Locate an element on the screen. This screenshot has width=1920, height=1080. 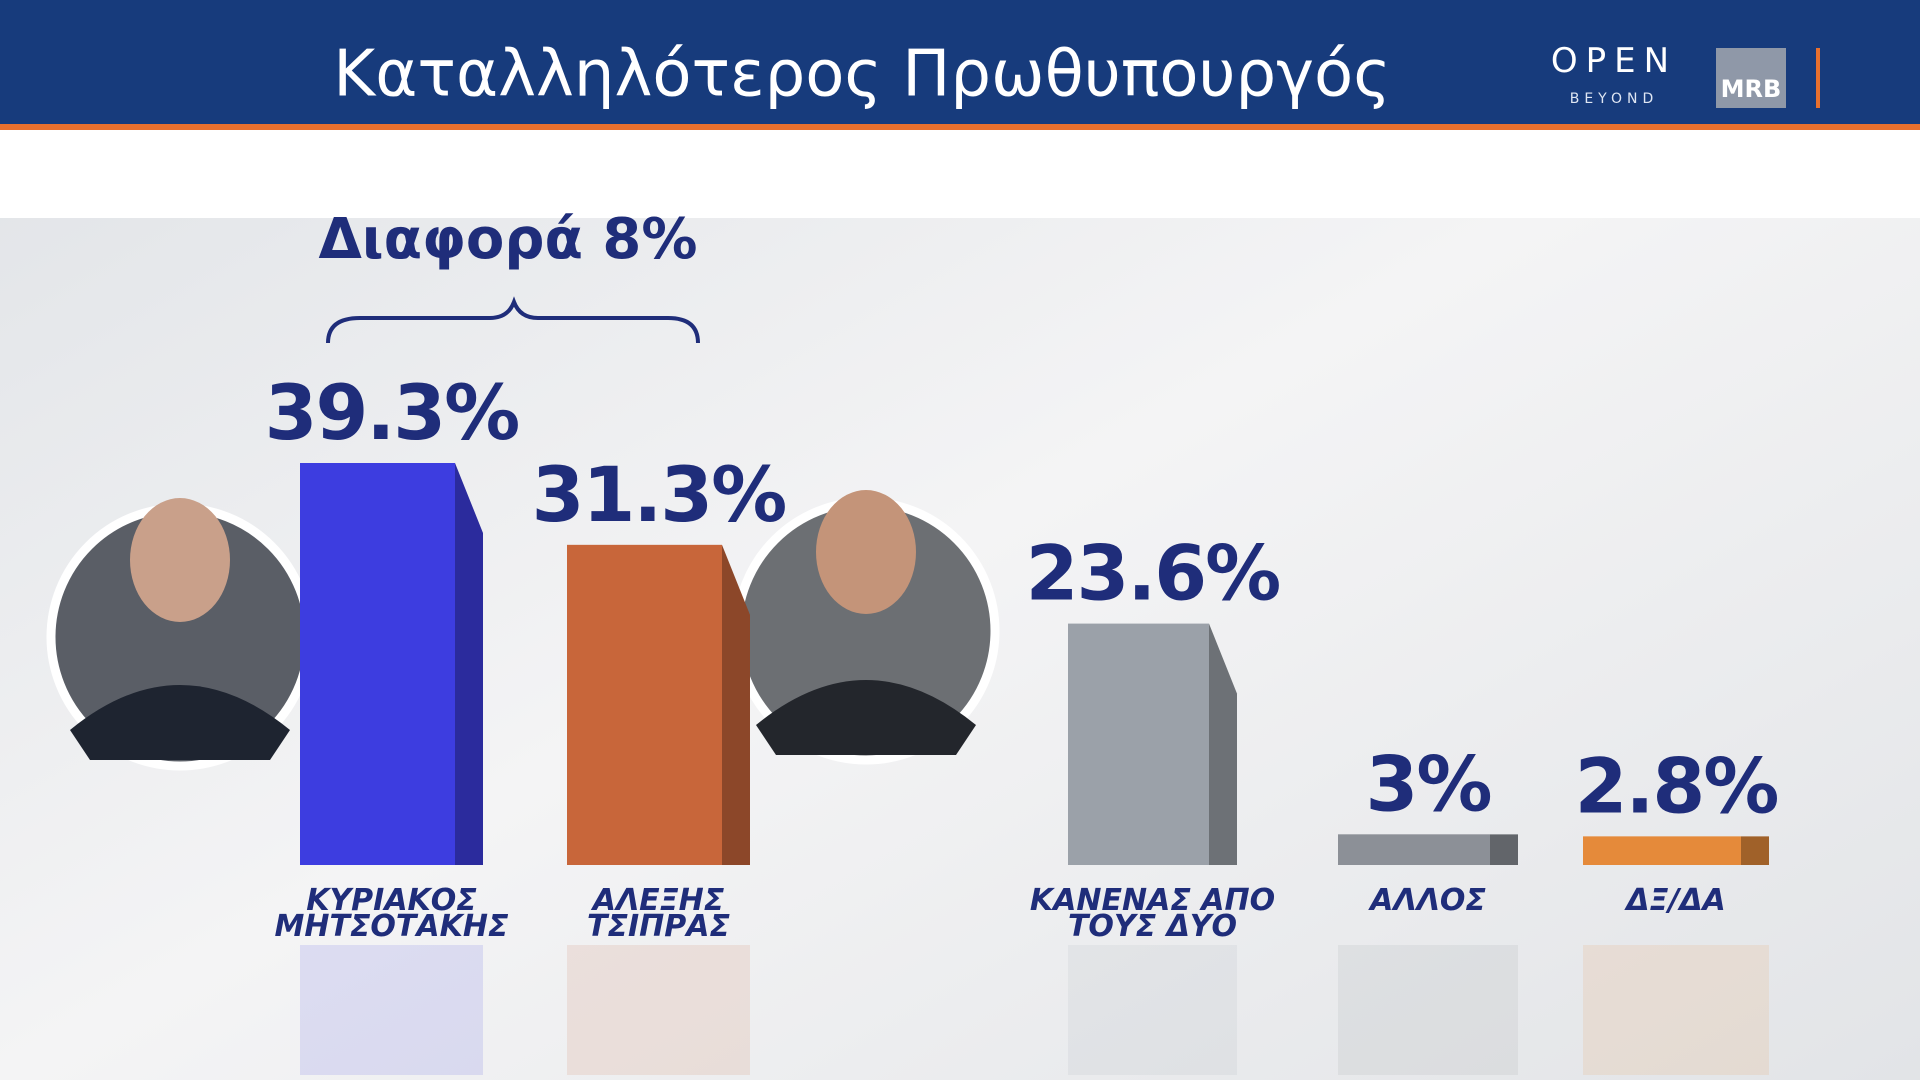
photo is located at coordinates (180, 634).